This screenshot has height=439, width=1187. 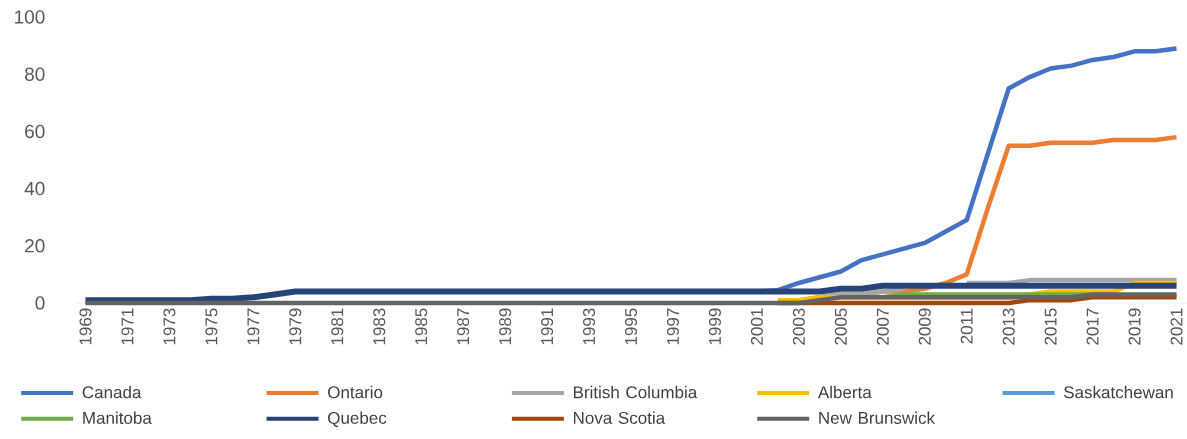 What do you see at coordinates (672, 326) in the screenshot?
I see `x-tick-label: 1997` at bounding box center [672, 326].